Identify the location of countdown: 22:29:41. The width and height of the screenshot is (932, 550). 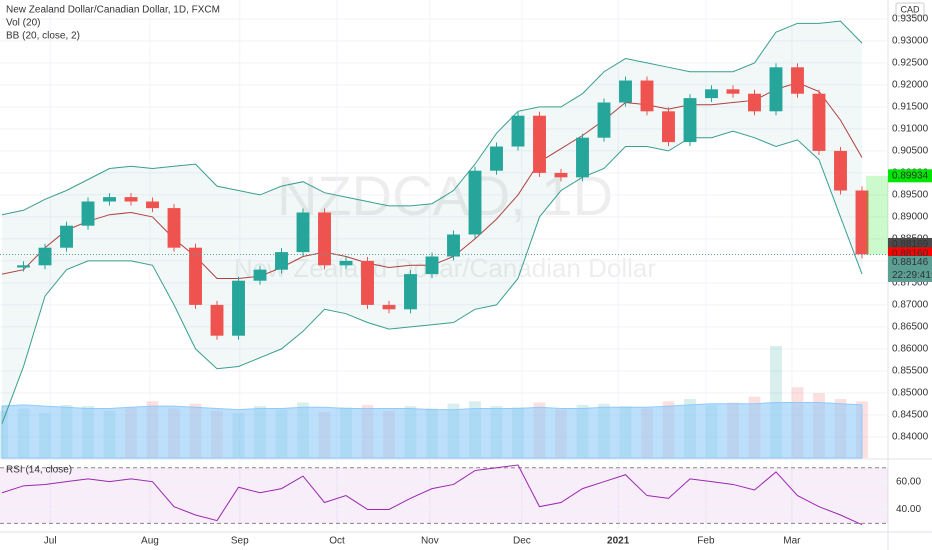
(911, 275).